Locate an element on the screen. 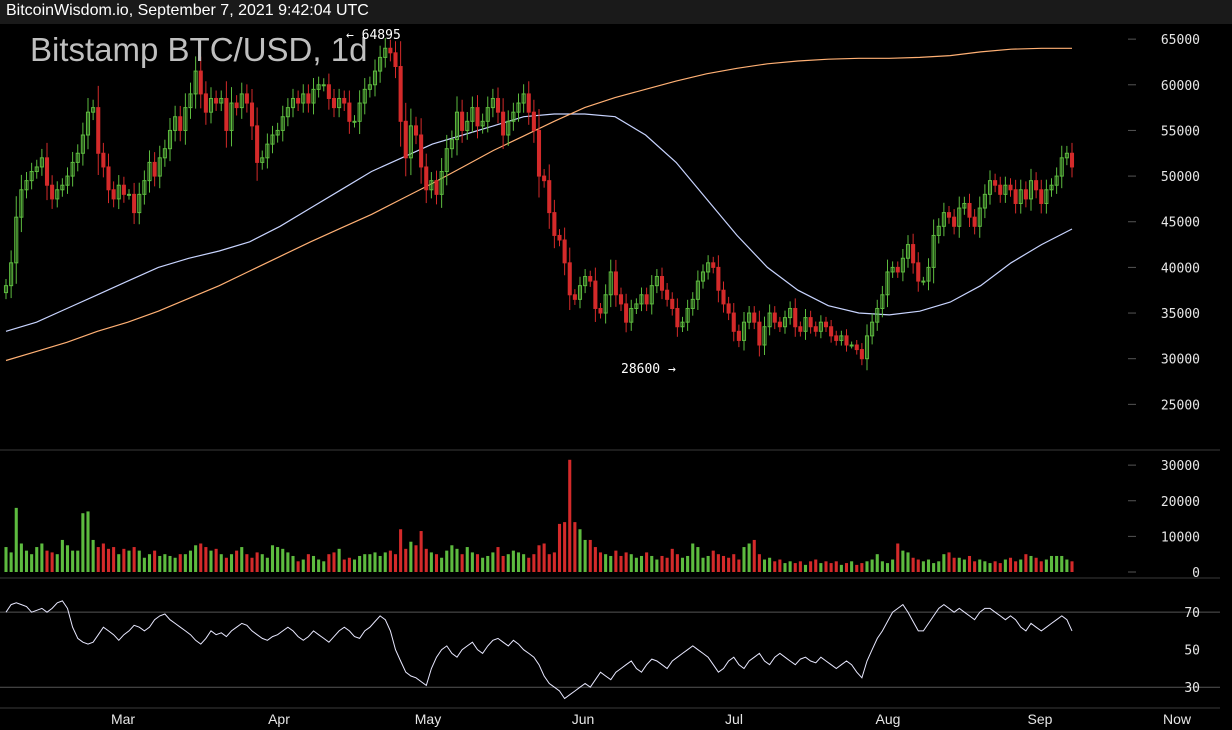  price-tick-label: 25000 is located at coordinates (1180, 405).